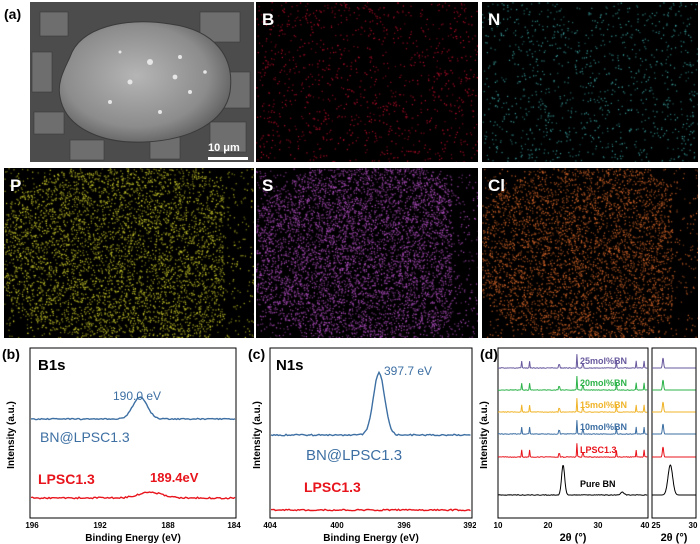  I want to click on sem-particle-graphic, so click(142, 82).